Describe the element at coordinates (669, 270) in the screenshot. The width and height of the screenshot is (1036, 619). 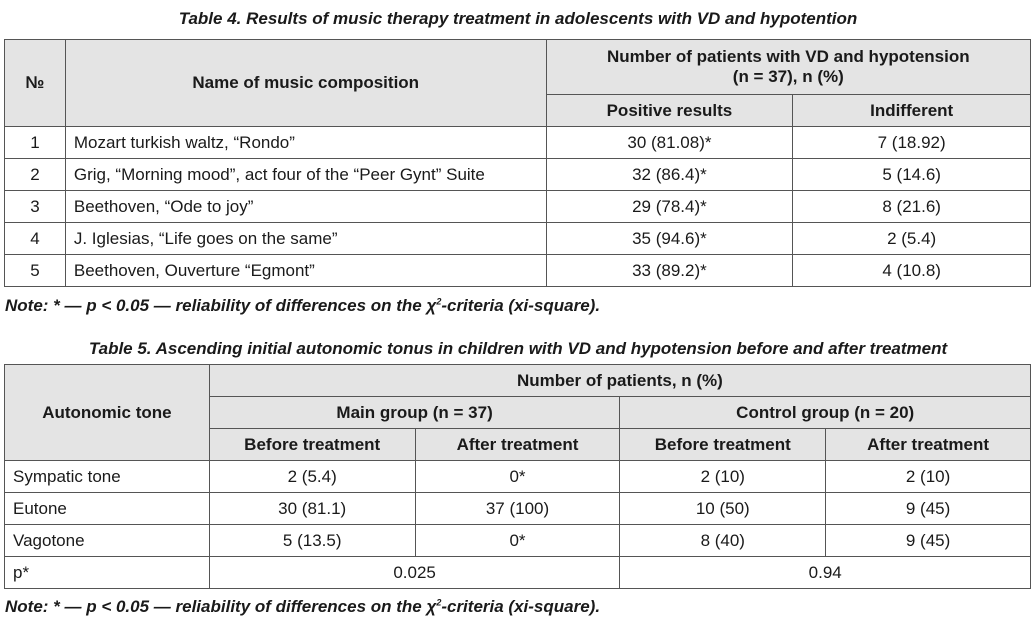
I see `row-positive: 33 (89.2)*` at that location.